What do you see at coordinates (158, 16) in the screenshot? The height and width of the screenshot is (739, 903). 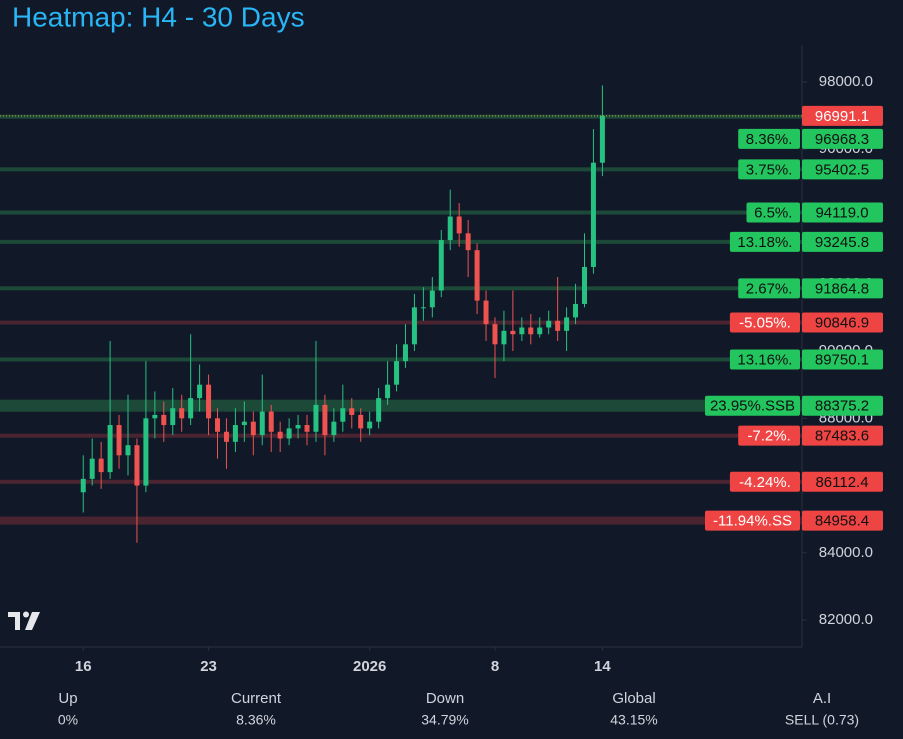 I see `chart-title: Heatmap: H4 - 30 Days` at bounding box center [158, 16].